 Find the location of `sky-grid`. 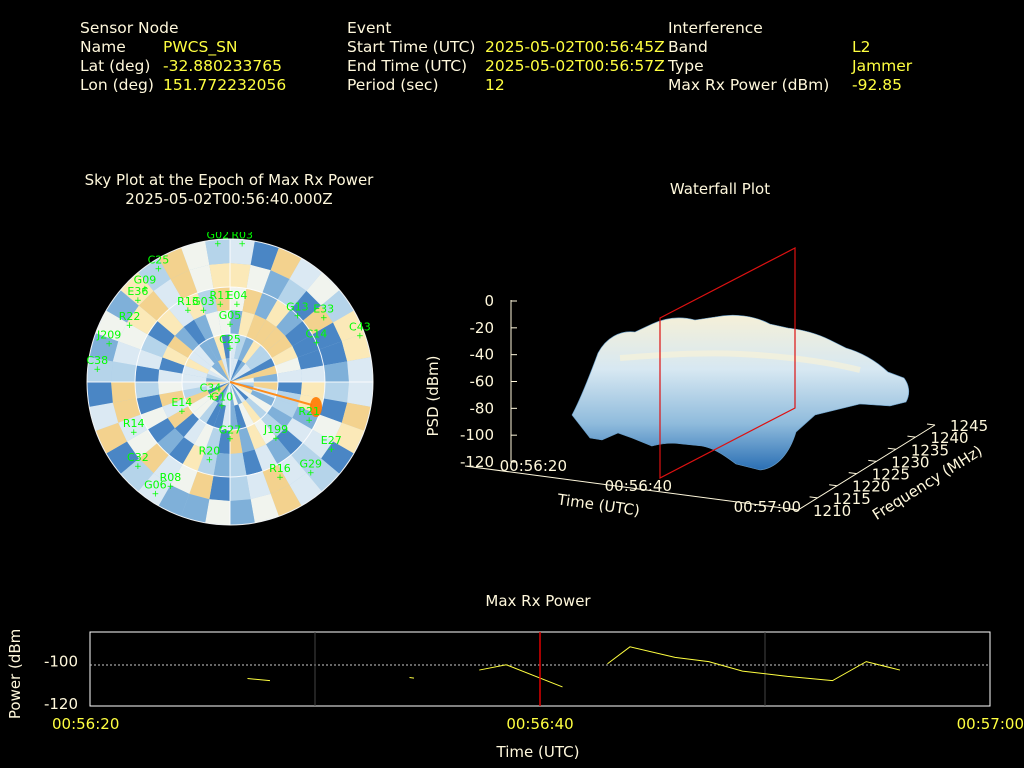

sky-grid is located at coordinates (230, 382).